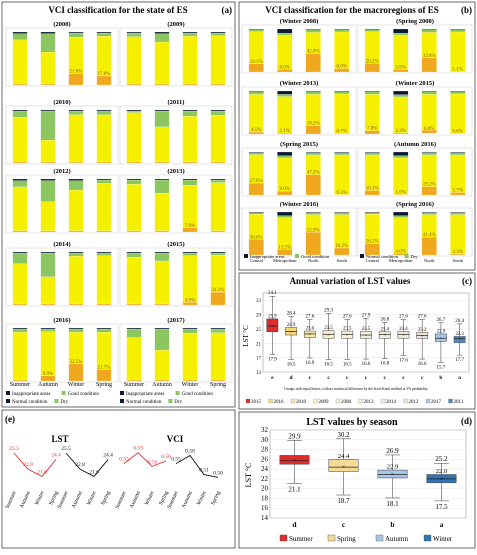 Image resolution: width=477 pixels, height=555 pixels. What do you see at coordinates (284, 247) in the screenshot?
I see `b-6-label-1: 13.2%` at bounding box center [284, 247].